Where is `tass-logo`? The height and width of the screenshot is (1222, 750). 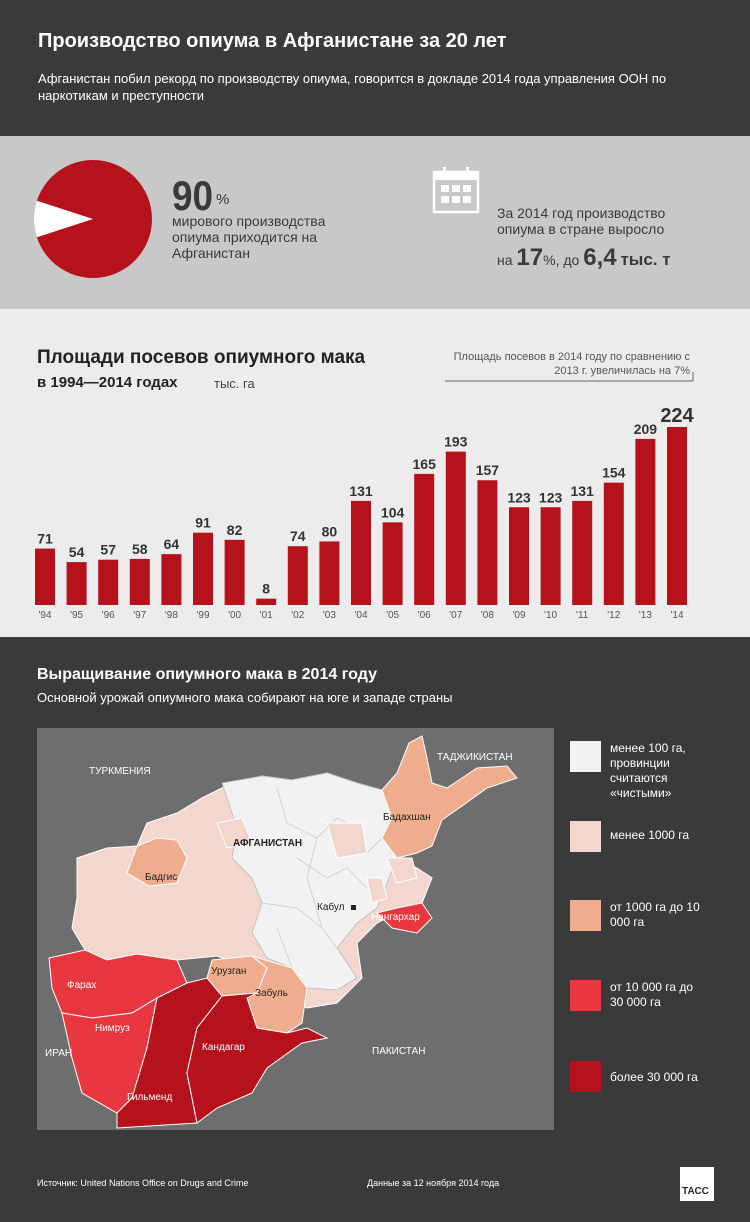
tass-logo is located at coordinates (697, 1184).